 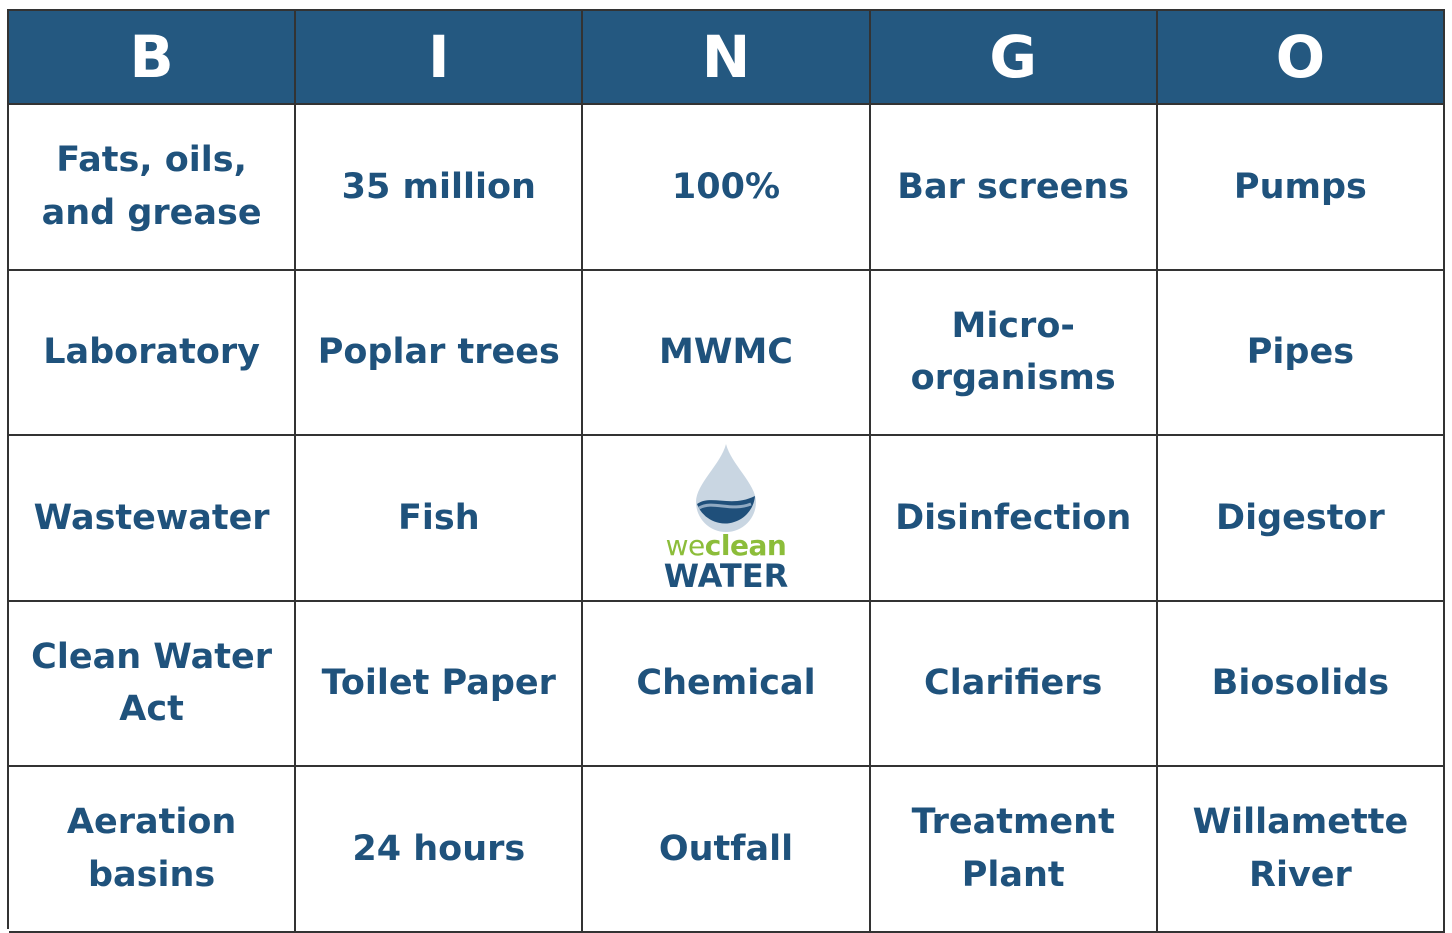 I want to click on header-letter: N, so click(x=727, y=58).